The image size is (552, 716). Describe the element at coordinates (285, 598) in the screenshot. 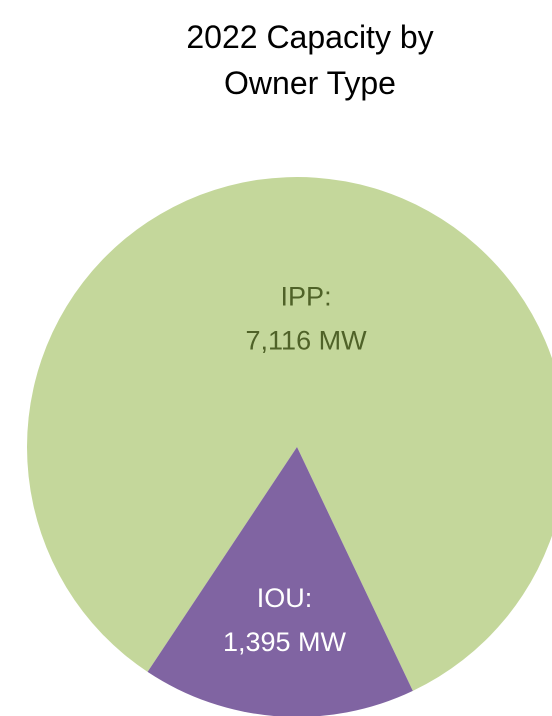

I see `slice-category-label: IOU:` at that location.